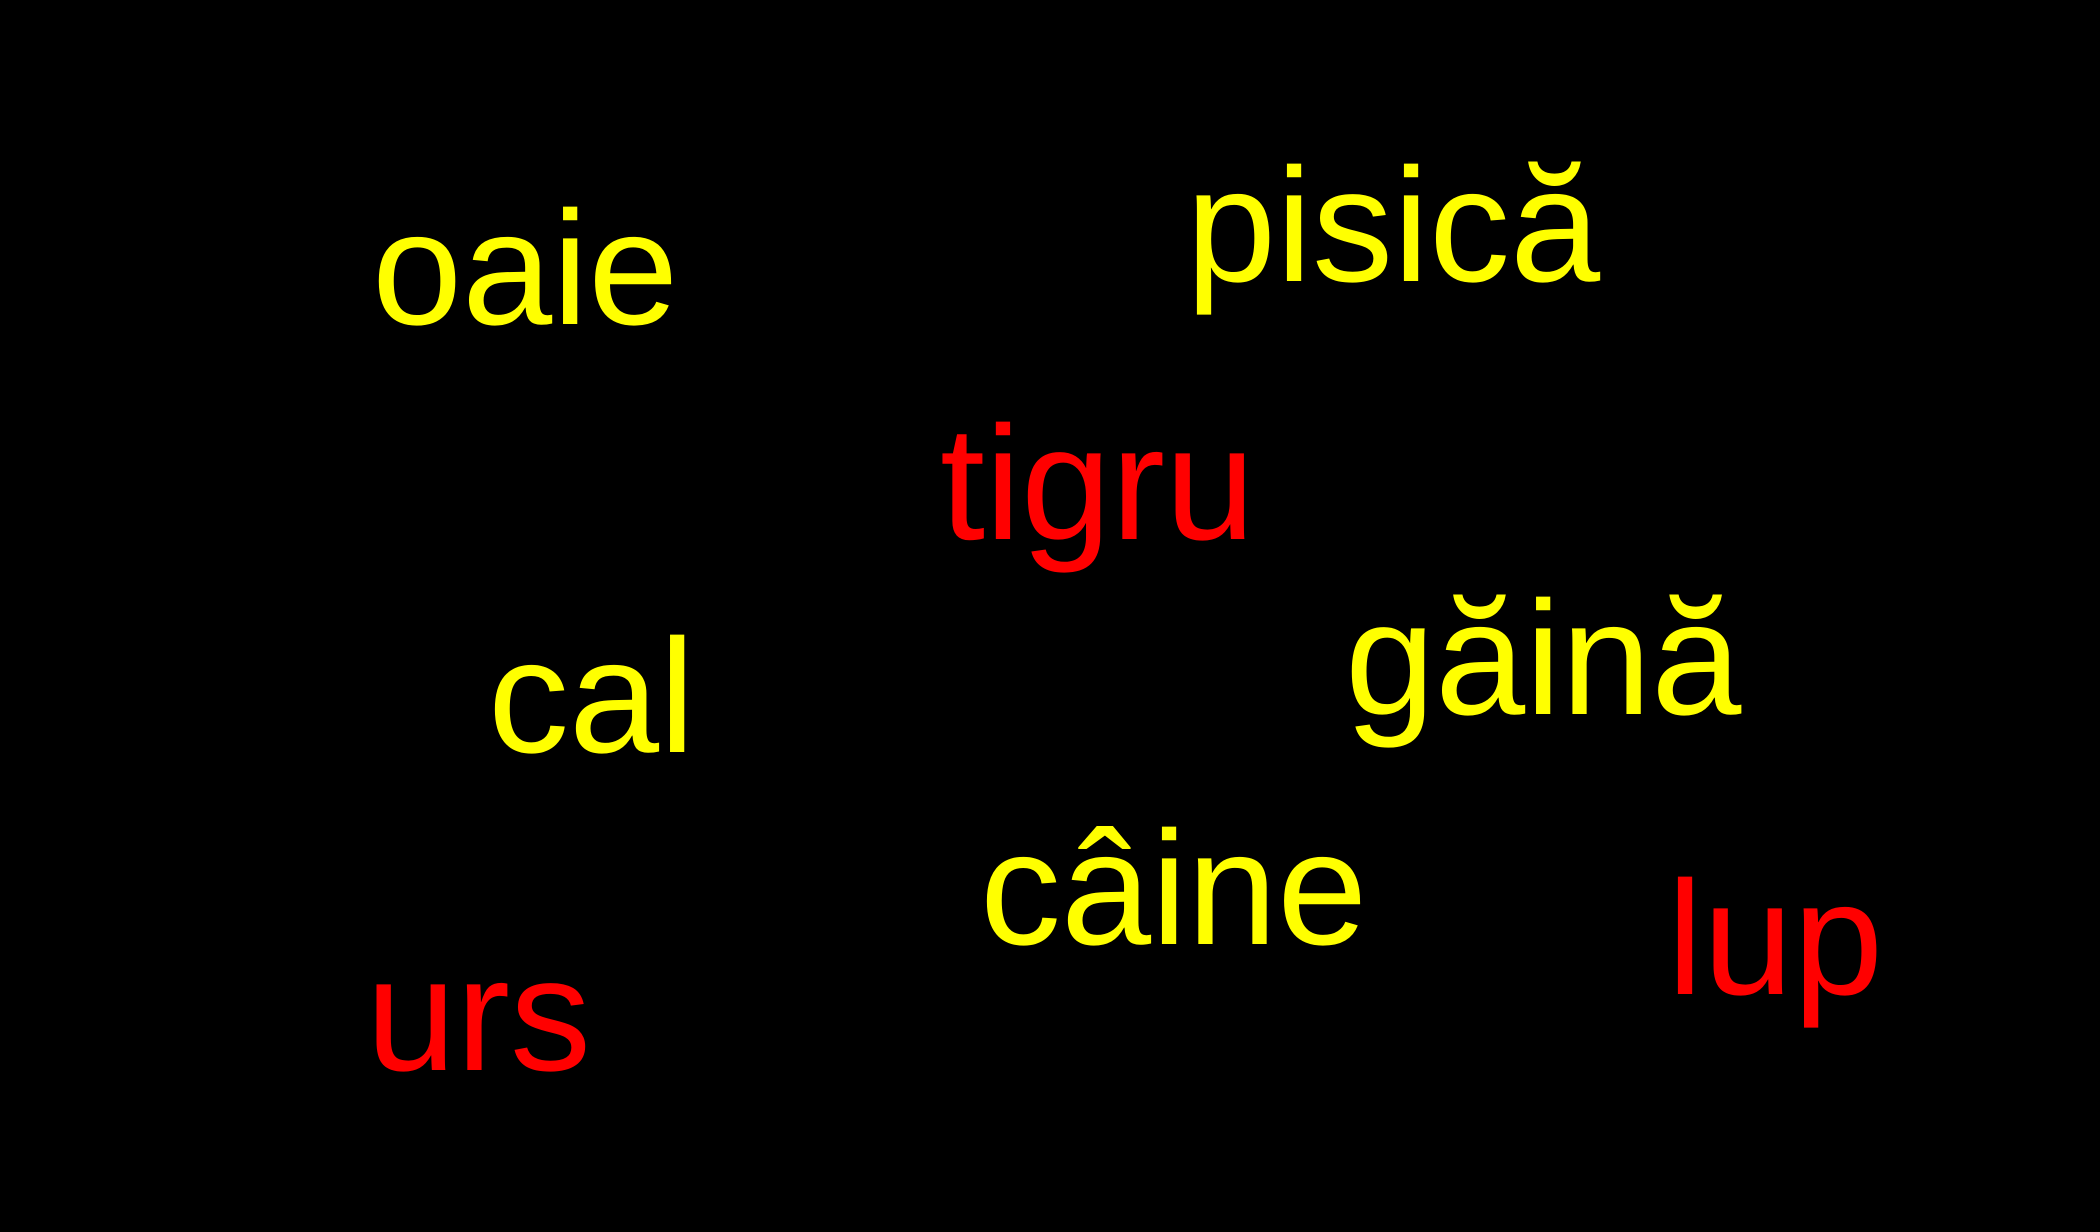  Describe the element at coordinates (1393, 225) in the screenshot. I see `word-pisica: pisică` at that location.